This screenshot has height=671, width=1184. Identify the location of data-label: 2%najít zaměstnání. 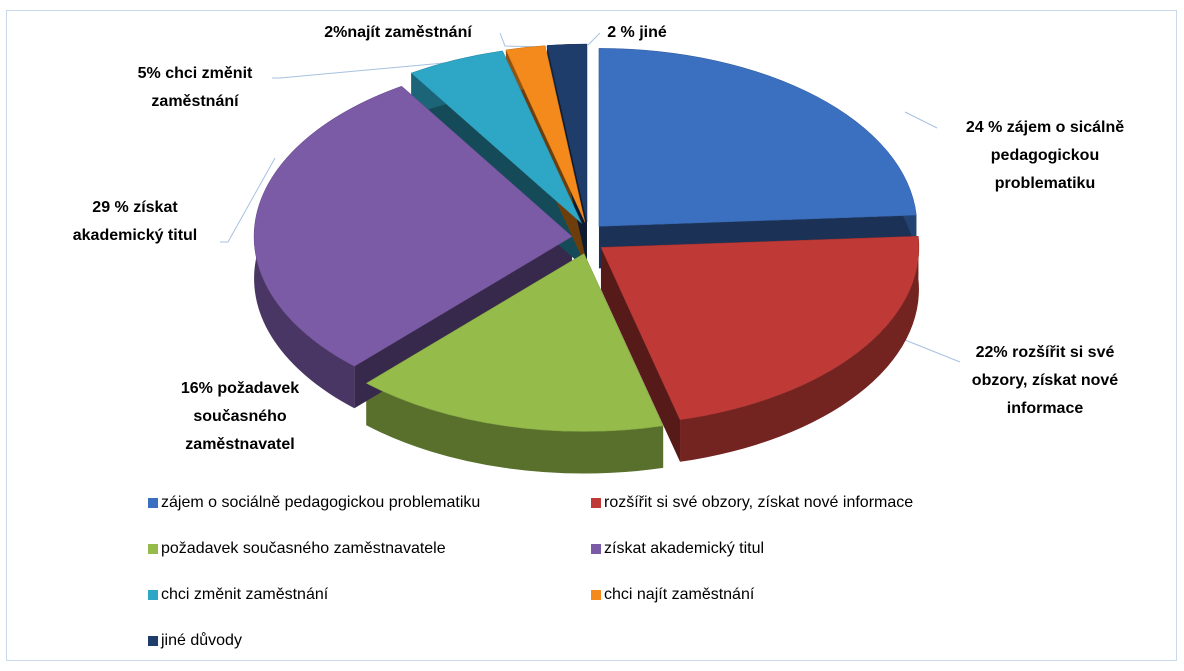
(398, 32).